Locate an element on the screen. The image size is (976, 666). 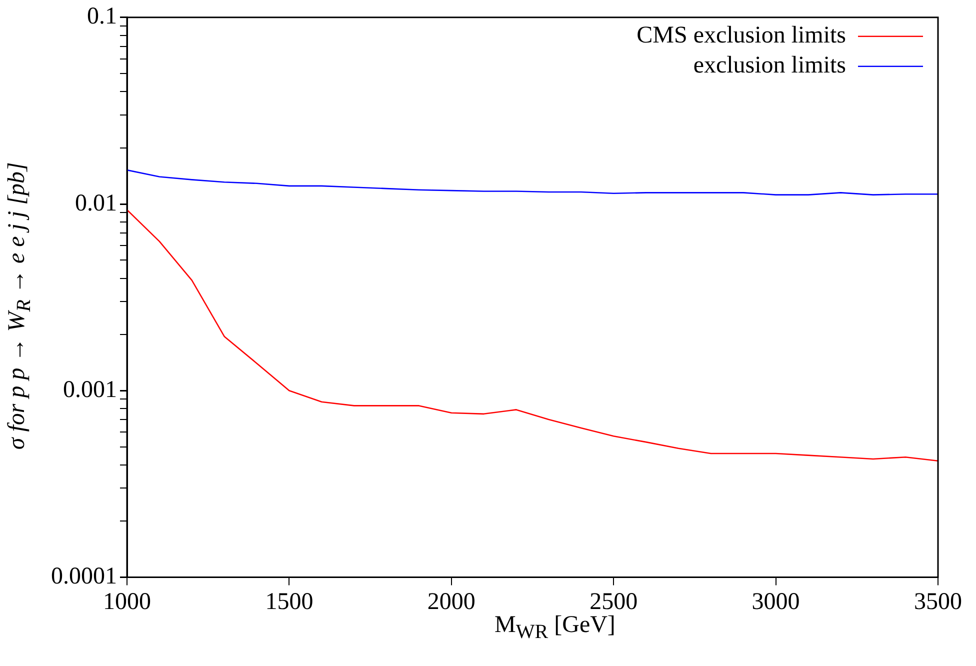
x-tick-label: 3000 is located at coordinates (776, 601).